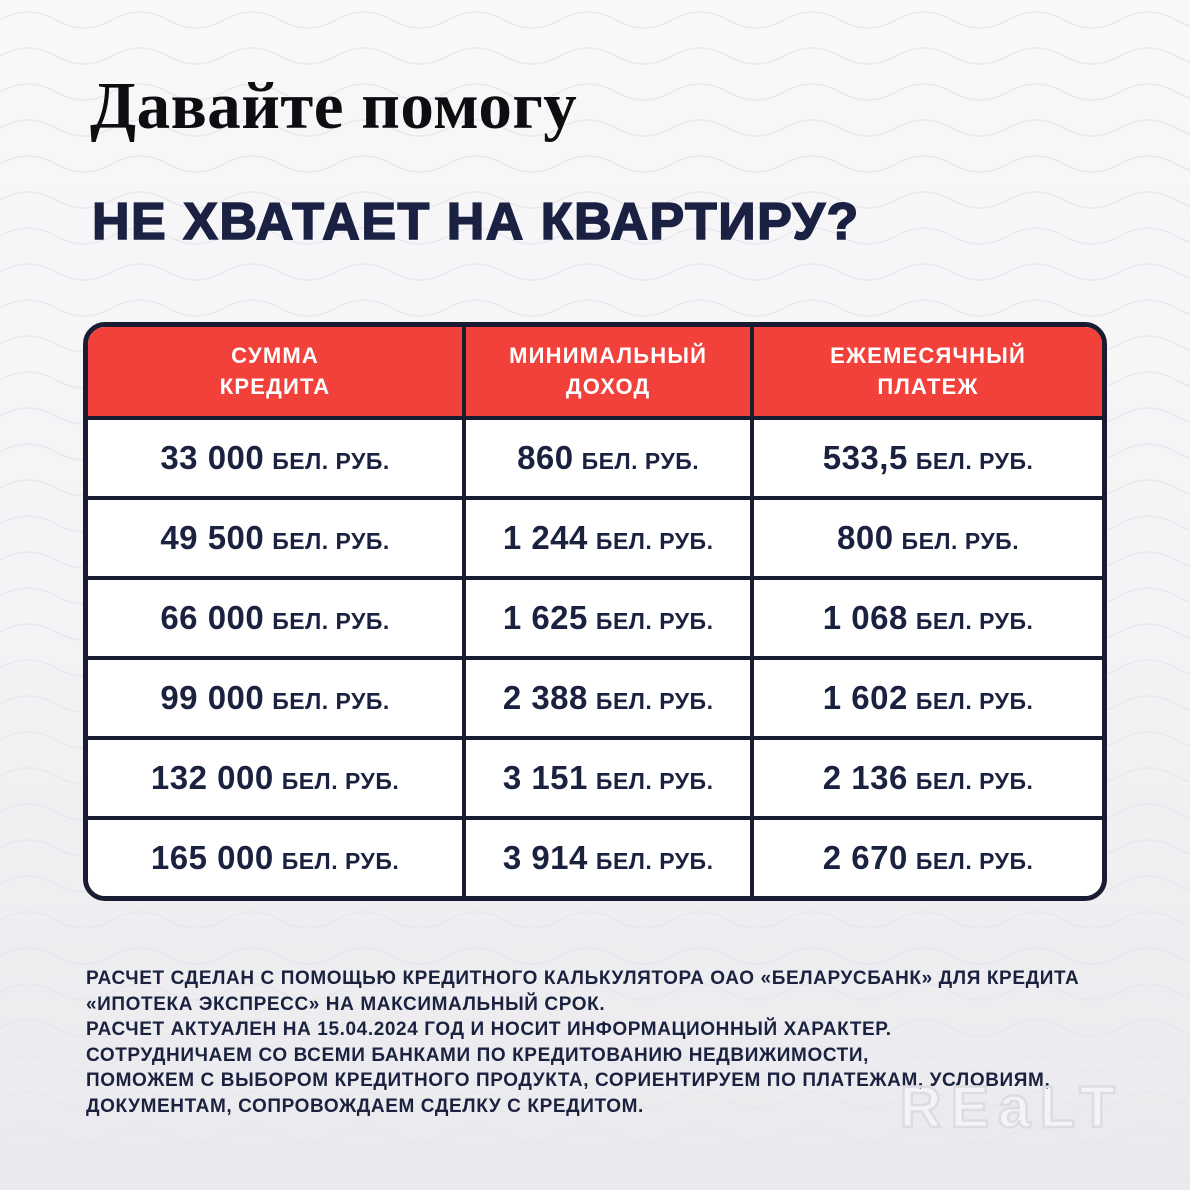 The height and width of the screenshot is (1190, 1190). What do you see at coordinates (545, 537) in the screenshot?
I see `income-amount: 1 244` at bounding box center [545, 537].